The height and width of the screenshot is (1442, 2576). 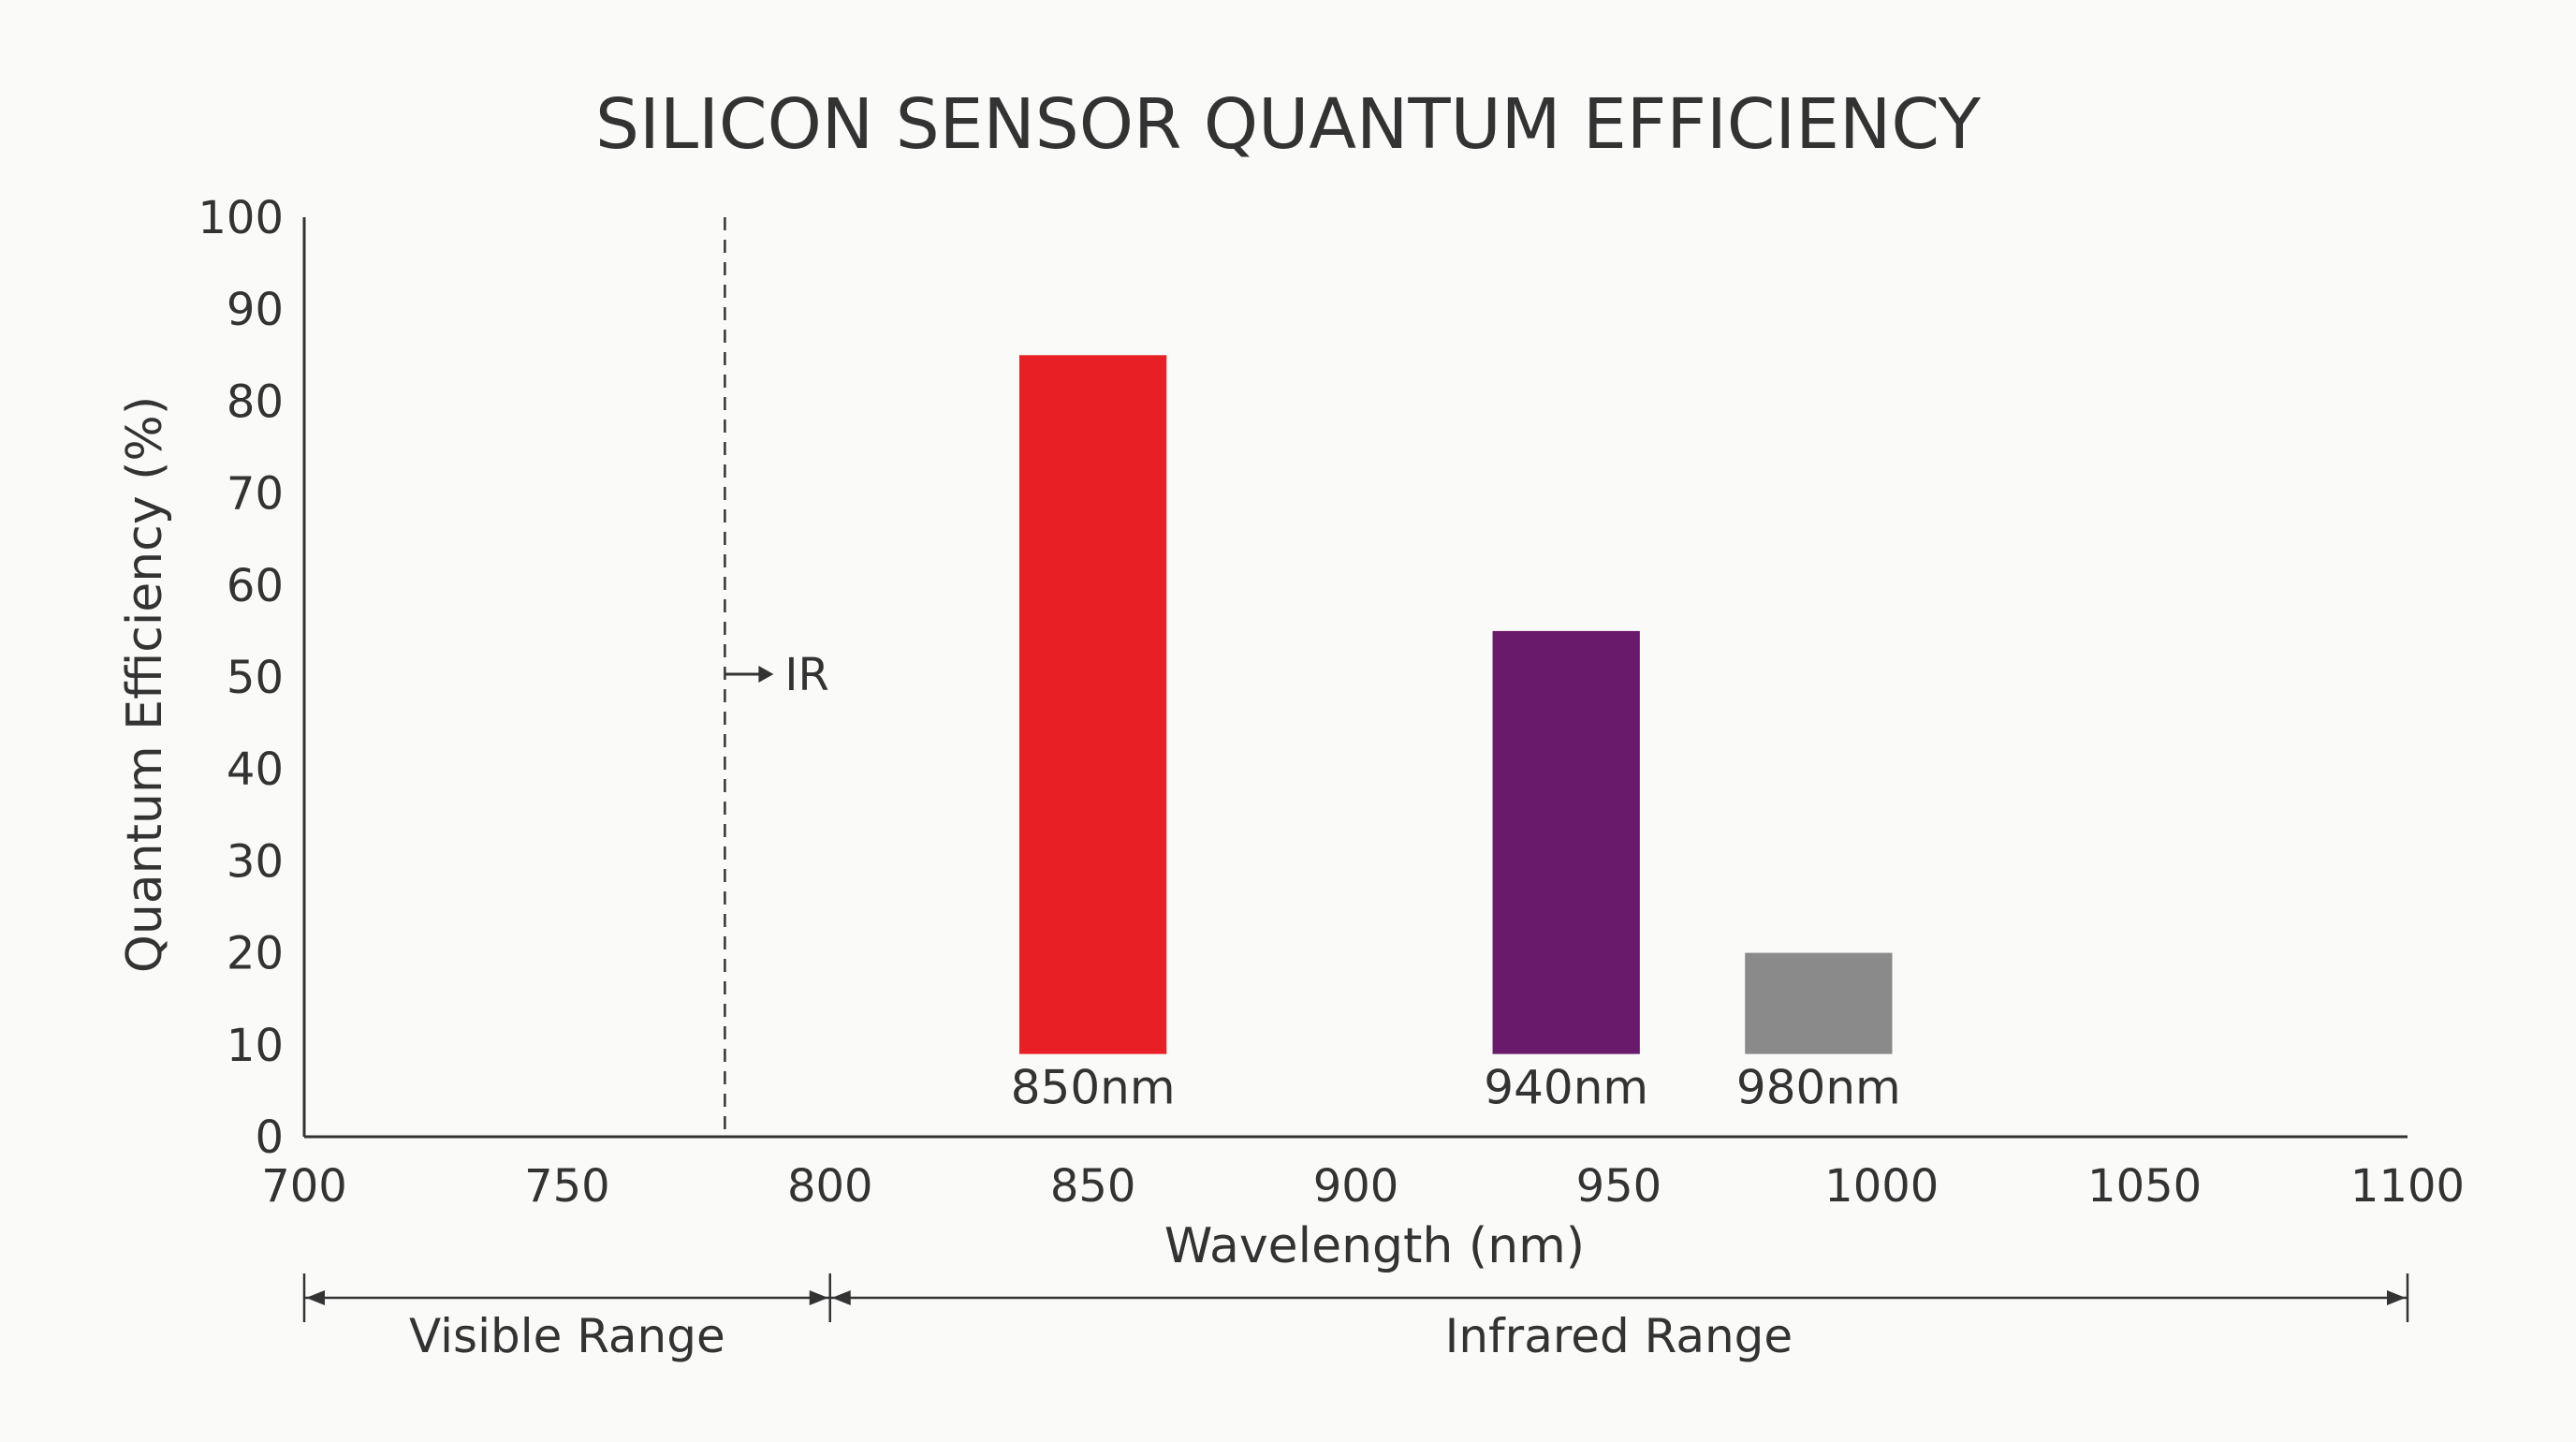 What do you see at coordinates (1619, 1186) in the screenshot?
I see `x-tick-label: 950` at bounding box center [1619, 1186].